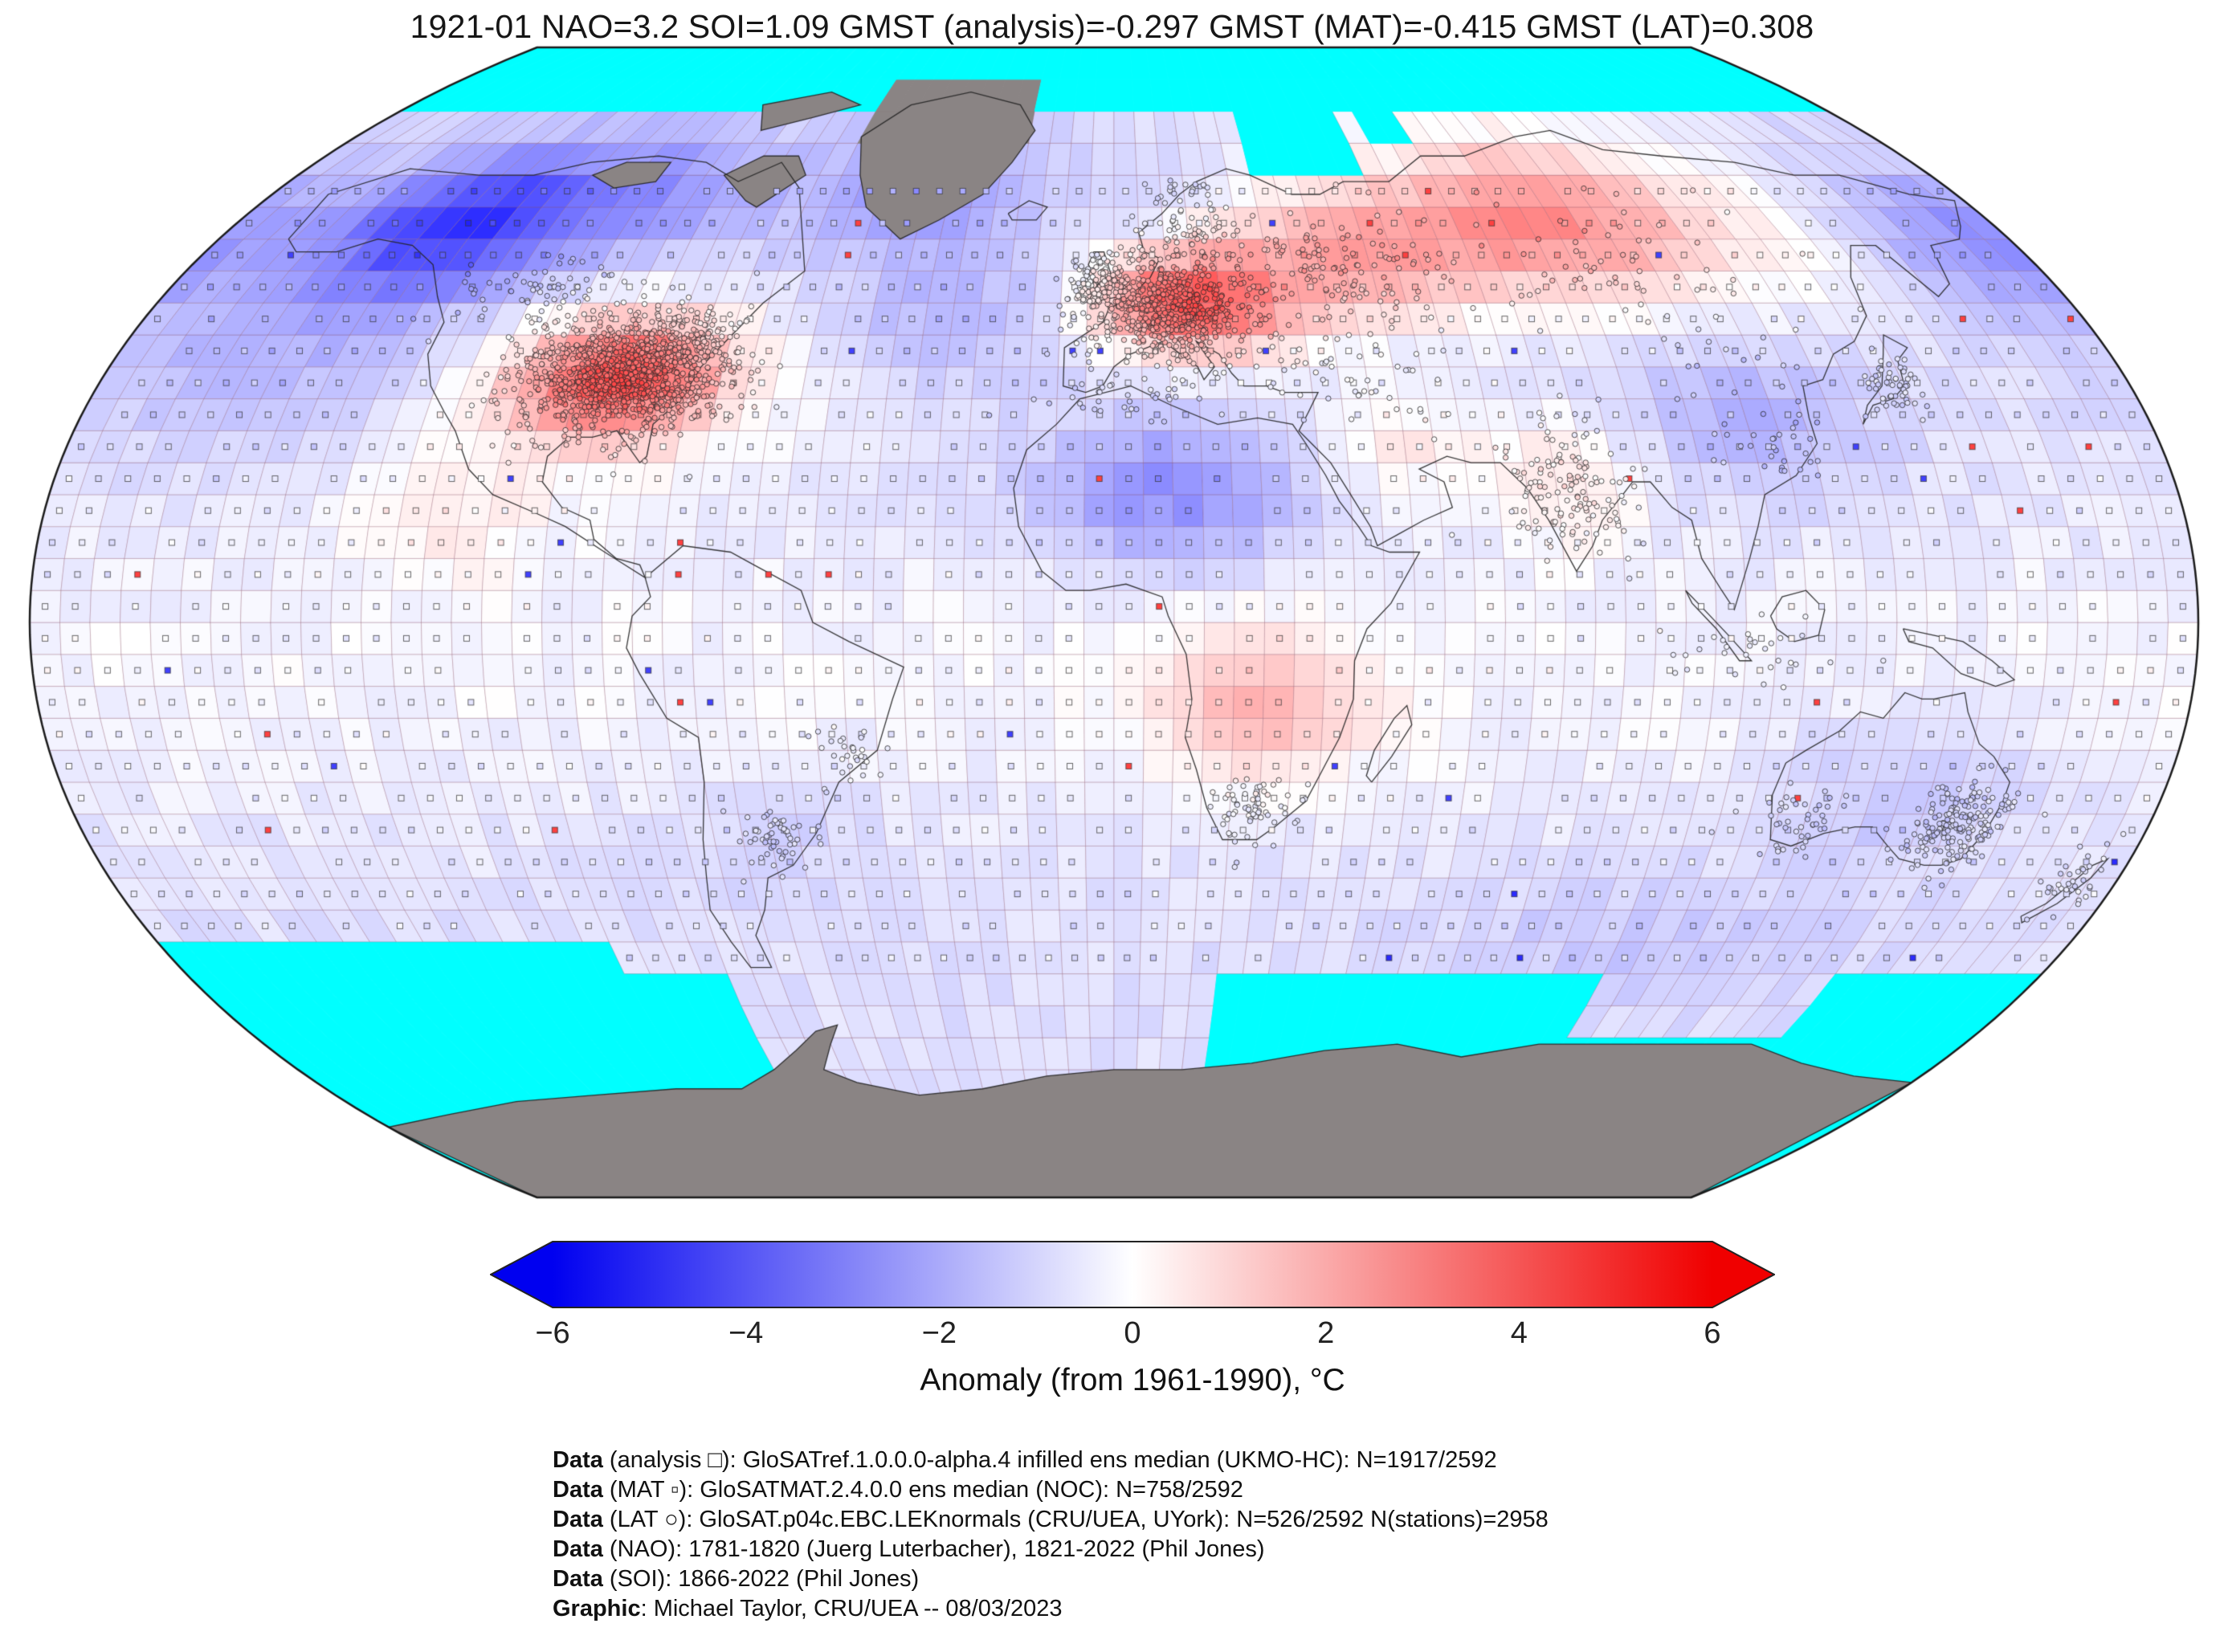 The image size is (2224, 1652). I want to click on colorbar-tick-label: −4, so click(746, 1333).